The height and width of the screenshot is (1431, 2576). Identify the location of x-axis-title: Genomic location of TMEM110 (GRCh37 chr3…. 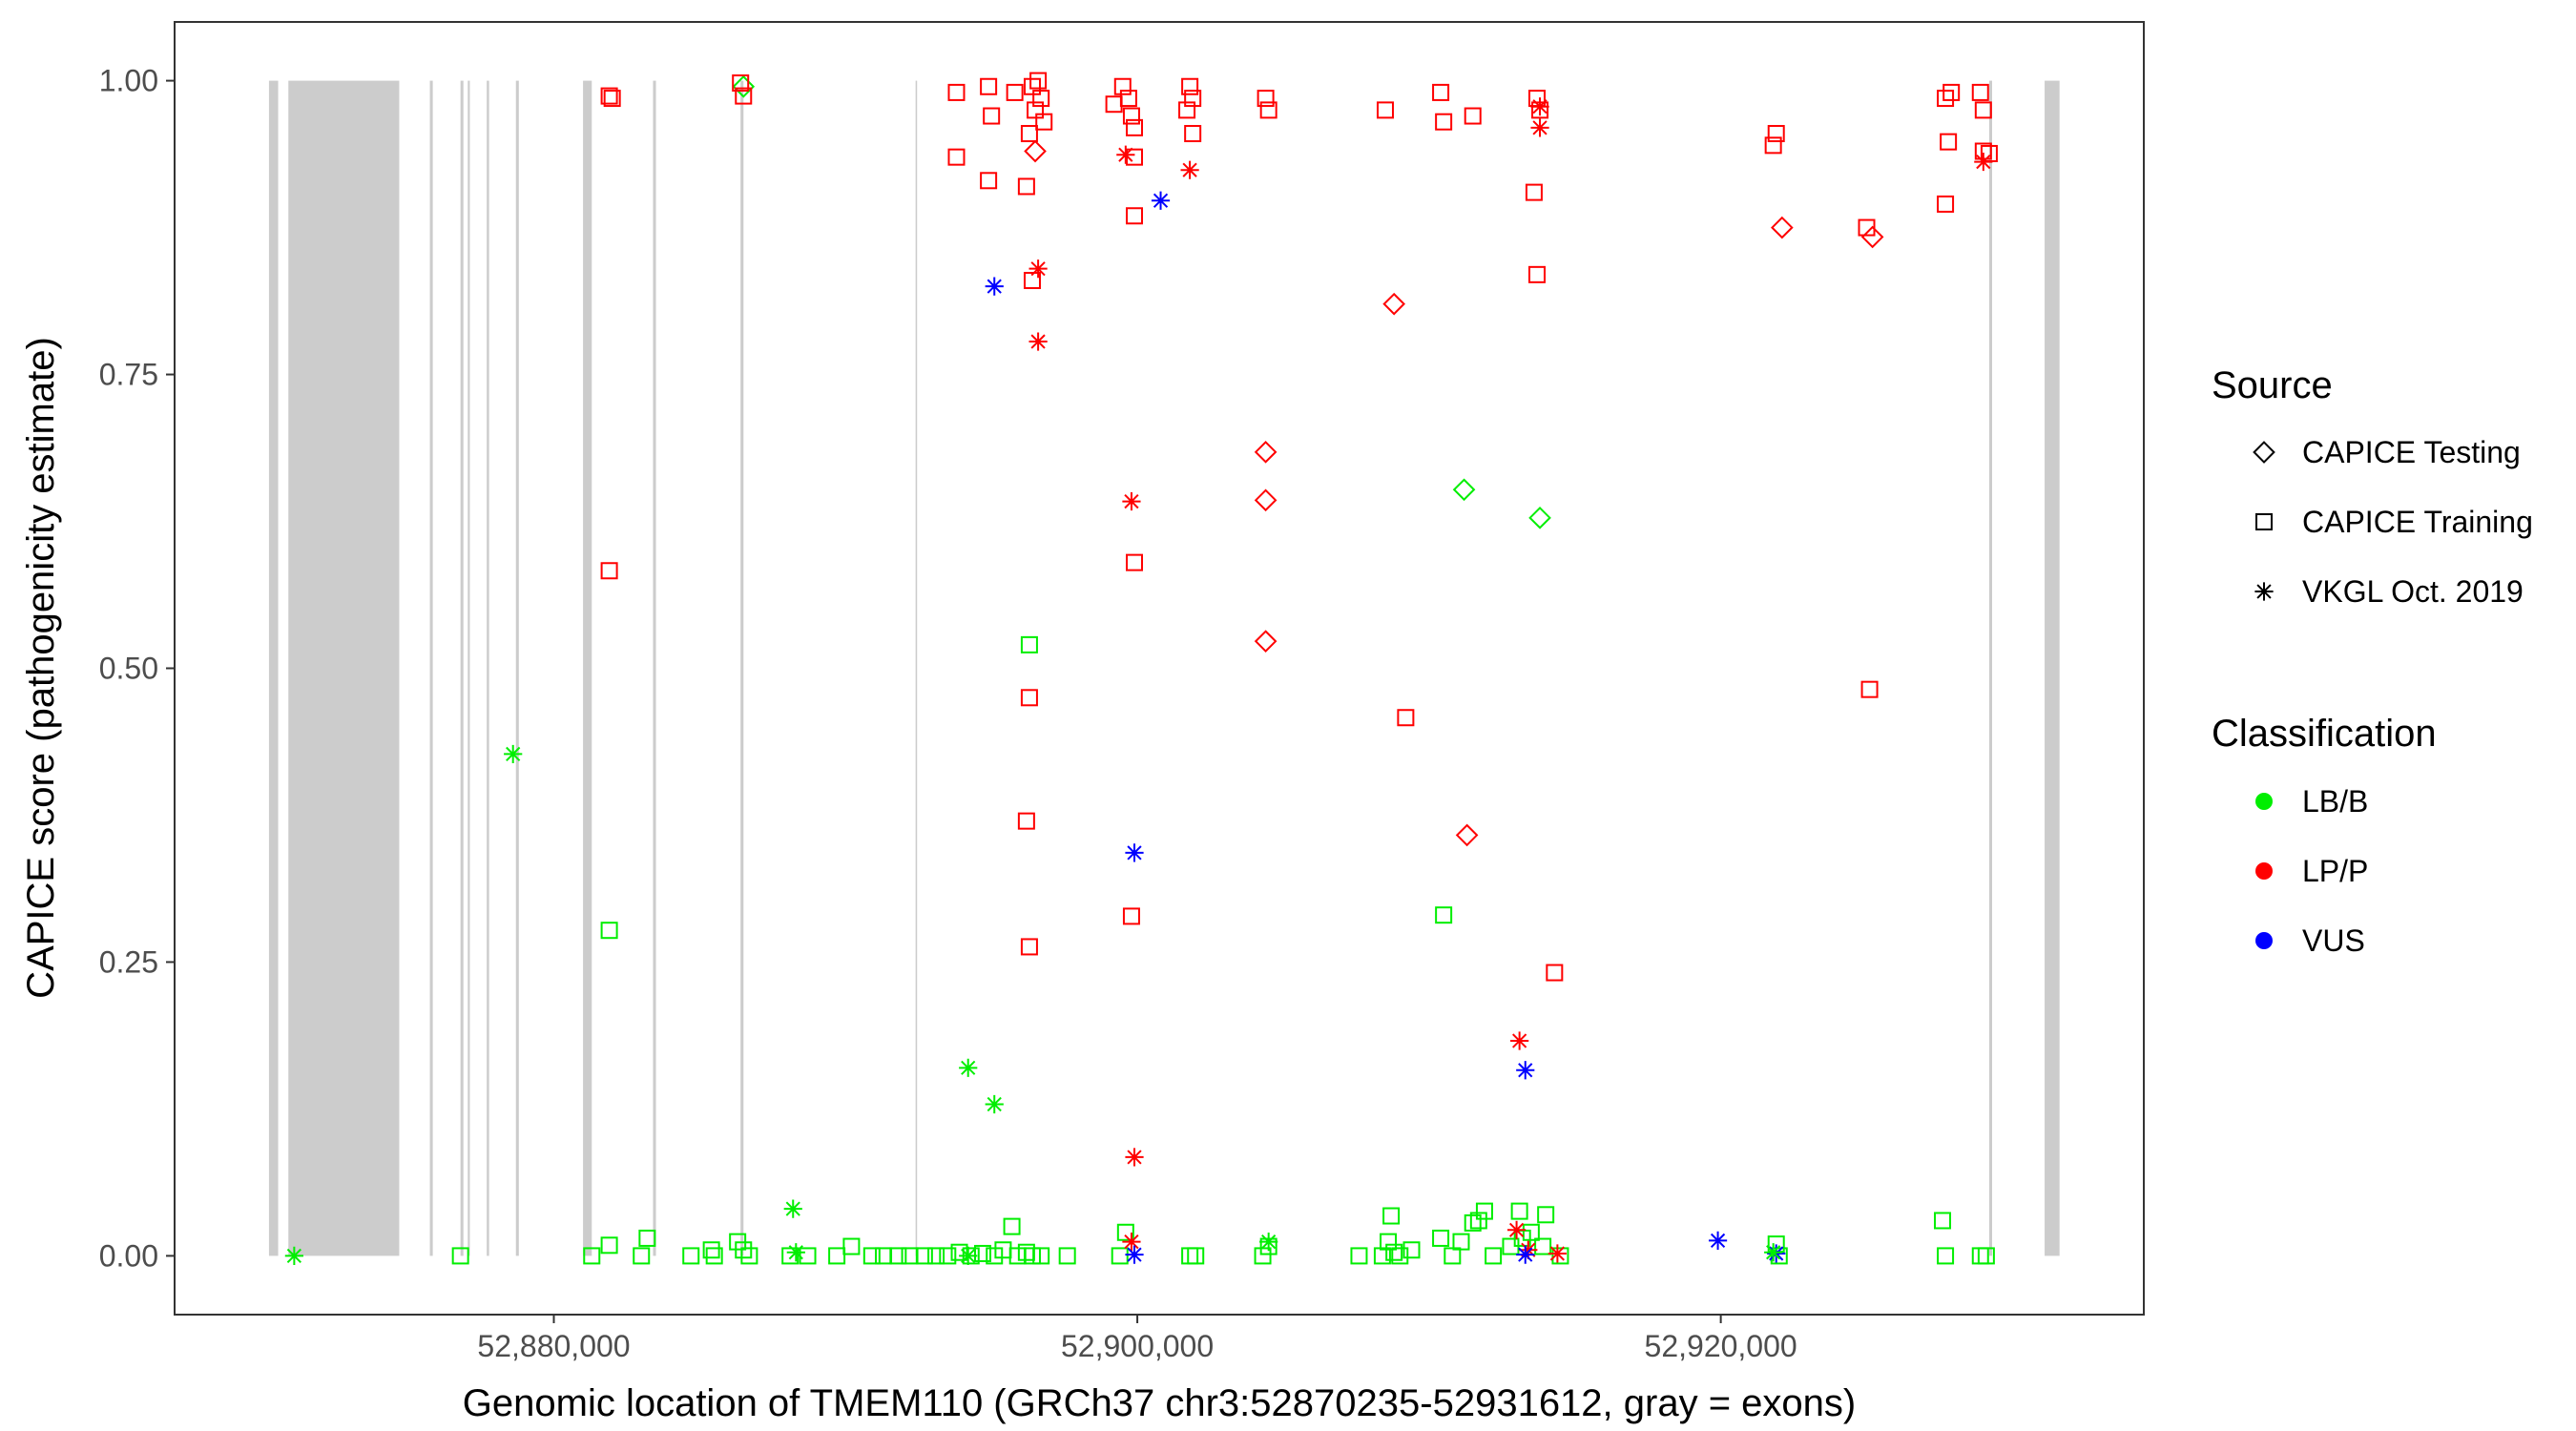
(1159, 1403).